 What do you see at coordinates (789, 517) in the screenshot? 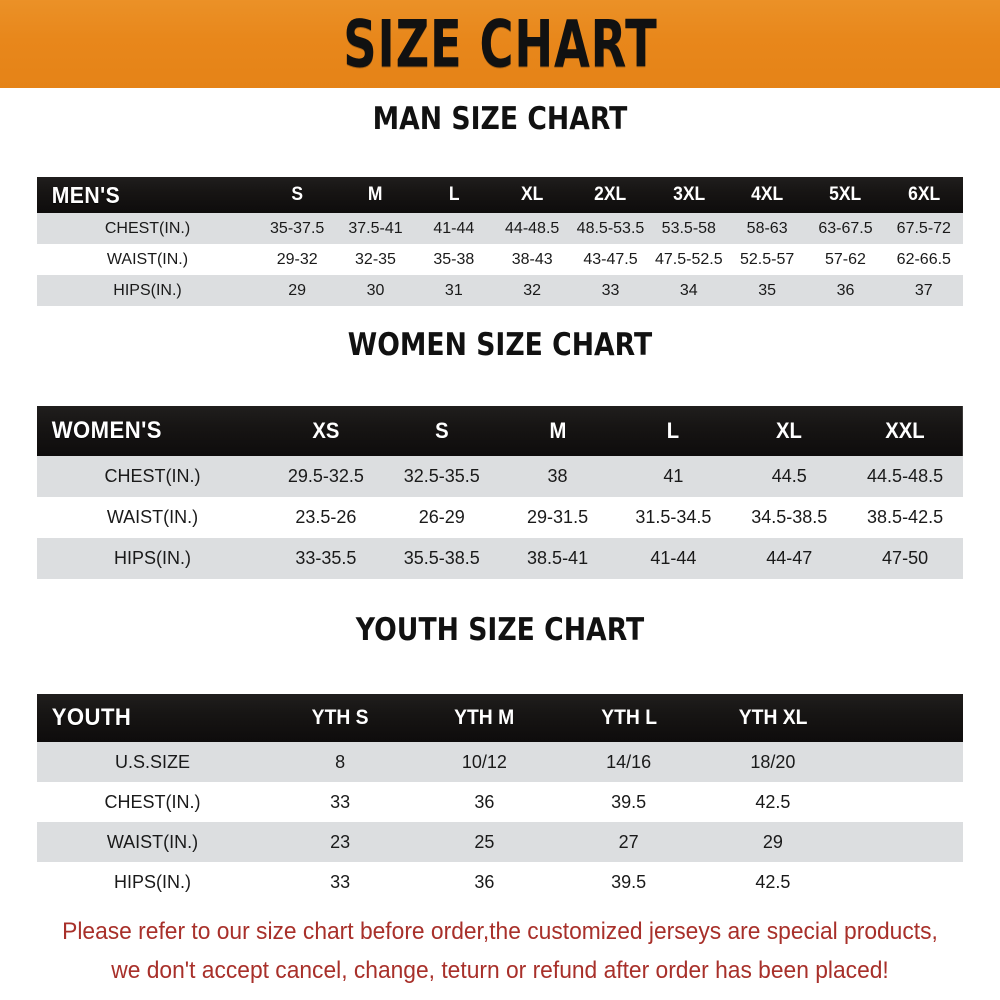
I see `cell-waist-xl: 34.5-38.5` at bounding box center [789, 517].